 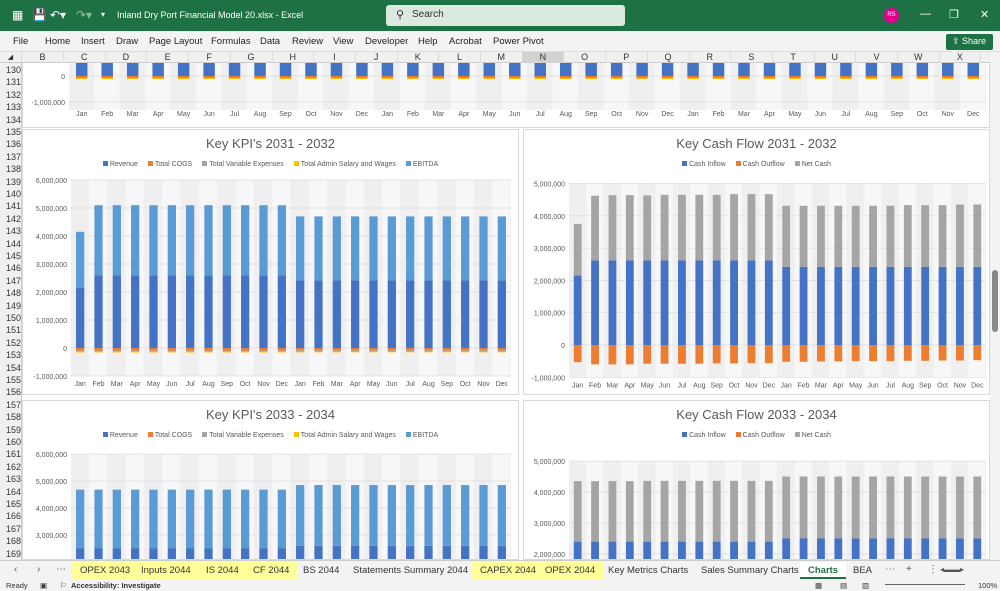 What do you see at coordinates (13, 528) in the screenshot?
I see `row-header: 167` at bounding box center [13, 528].